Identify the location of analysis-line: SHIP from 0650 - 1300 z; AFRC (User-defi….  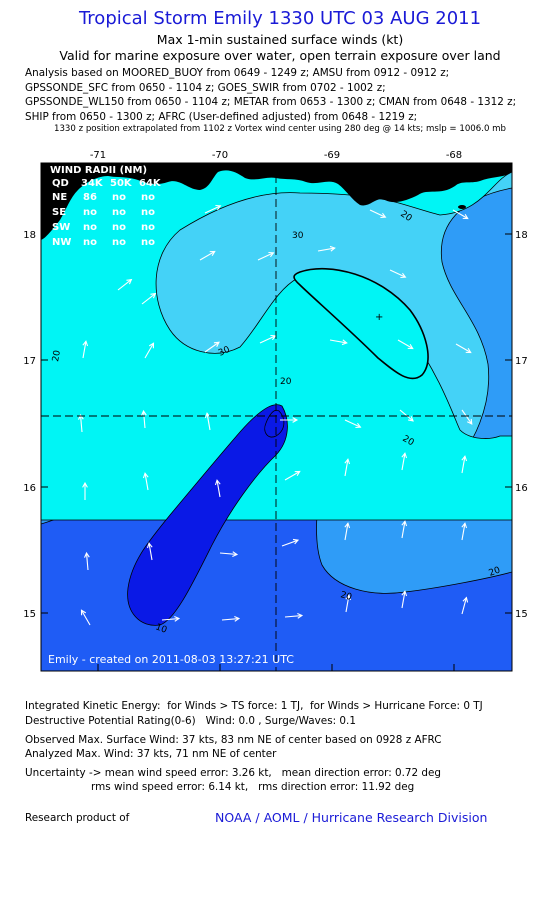
(221, 116).